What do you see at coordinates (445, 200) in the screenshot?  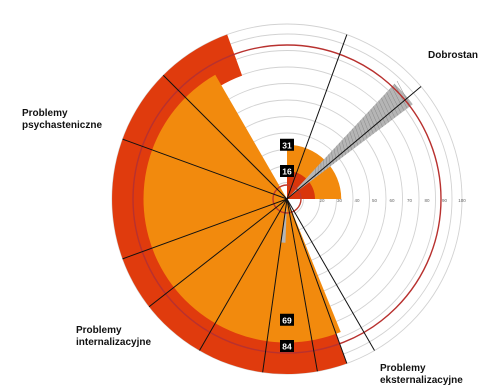 I see `axis-tick-label: 90` at bounding box center [445, 200].